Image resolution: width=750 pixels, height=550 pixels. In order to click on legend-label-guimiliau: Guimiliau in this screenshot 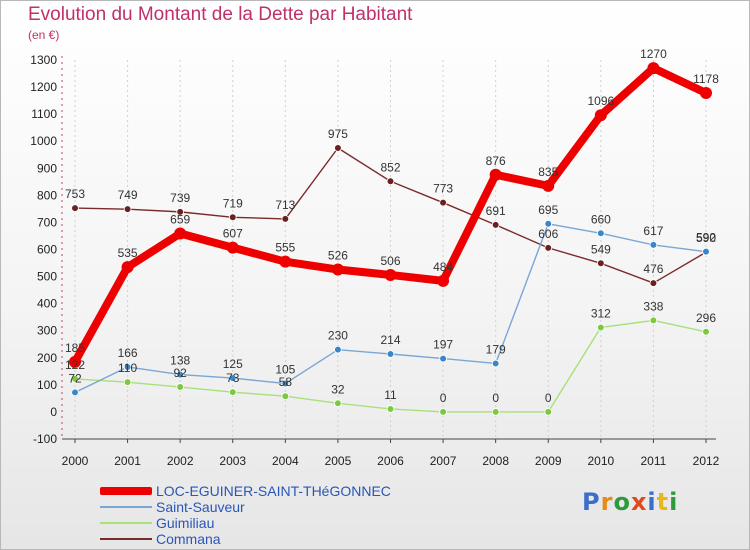, I will do `click(185, 523)`.